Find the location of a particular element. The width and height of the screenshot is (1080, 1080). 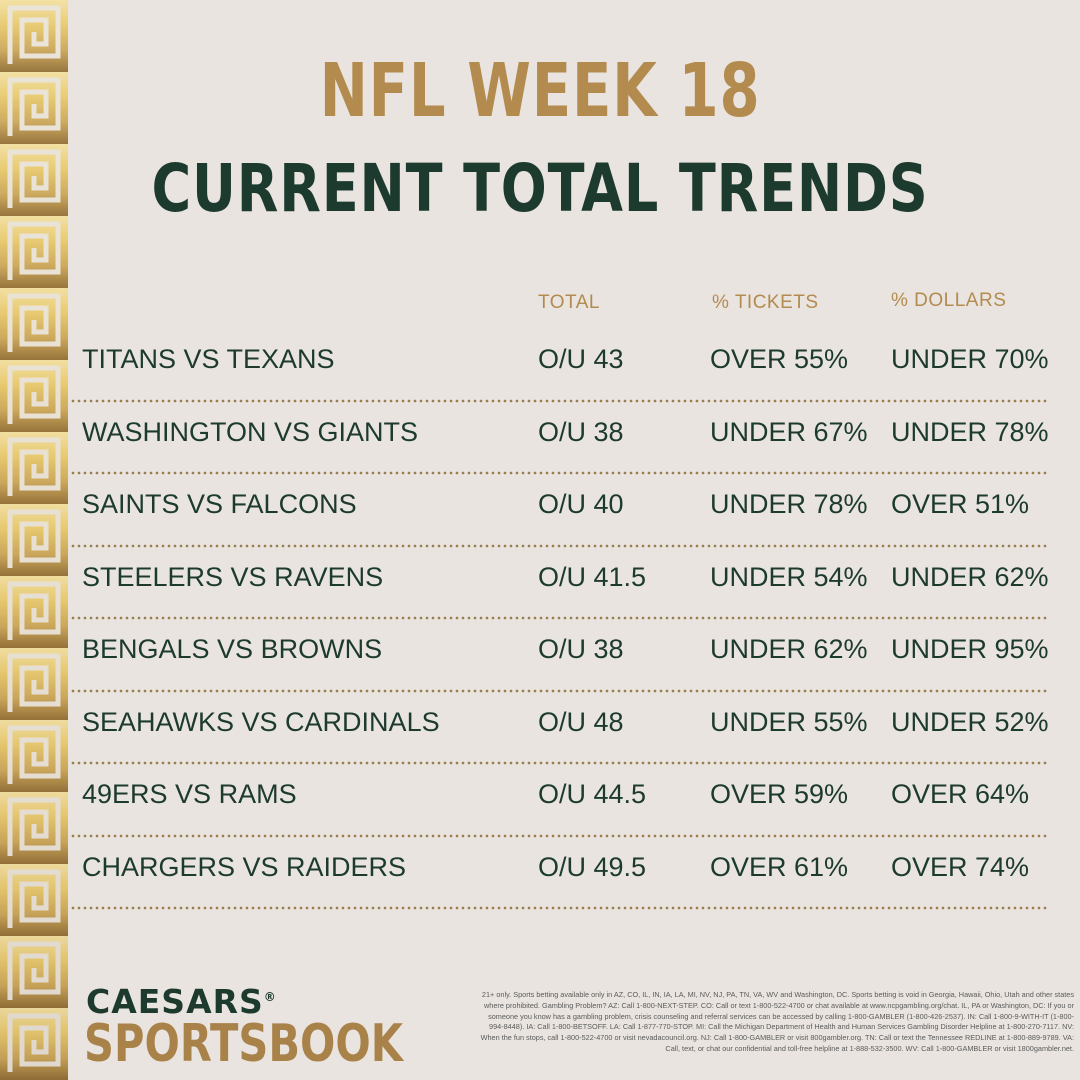

caesars-logo: CAESARS® is located at coordinates (181, 1001).